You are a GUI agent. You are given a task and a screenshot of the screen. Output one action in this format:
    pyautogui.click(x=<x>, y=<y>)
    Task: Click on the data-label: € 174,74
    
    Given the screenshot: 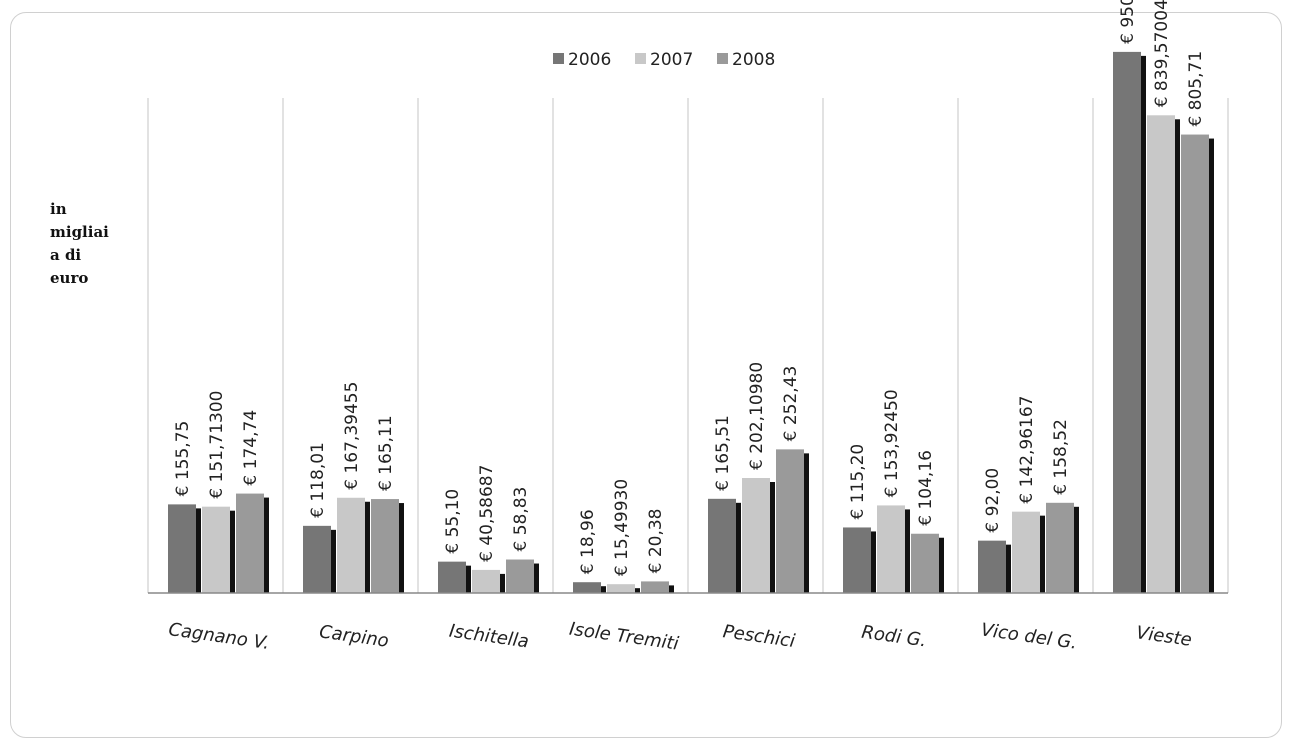 What is the action you would take?
    pyautogui.click(x=251, y=448)
    